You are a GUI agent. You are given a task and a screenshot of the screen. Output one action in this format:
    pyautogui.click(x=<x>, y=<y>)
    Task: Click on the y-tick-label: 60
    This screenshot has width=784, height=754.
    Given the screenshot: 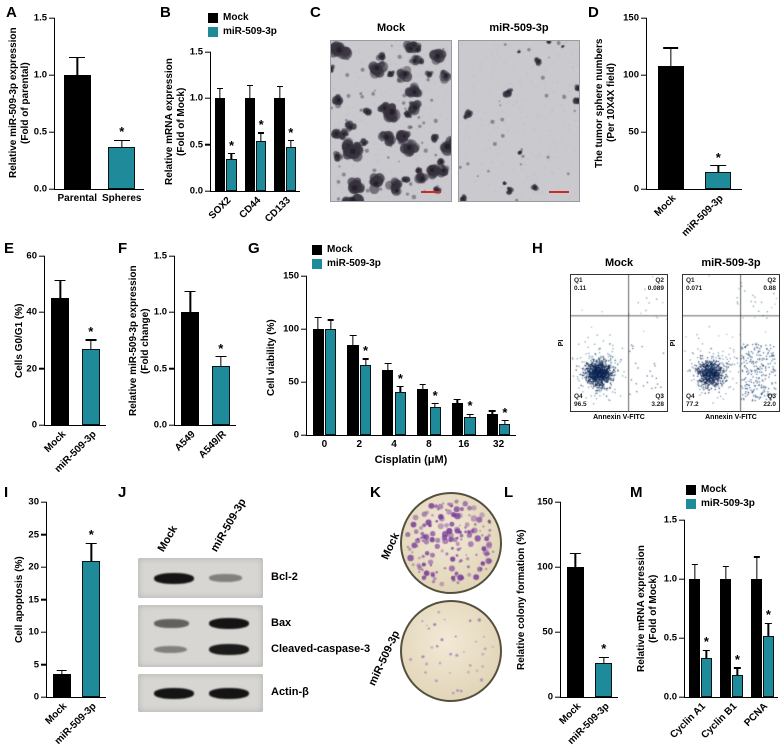 What is the action you would take?
    pyautogui.click(x=31, y=256)
    